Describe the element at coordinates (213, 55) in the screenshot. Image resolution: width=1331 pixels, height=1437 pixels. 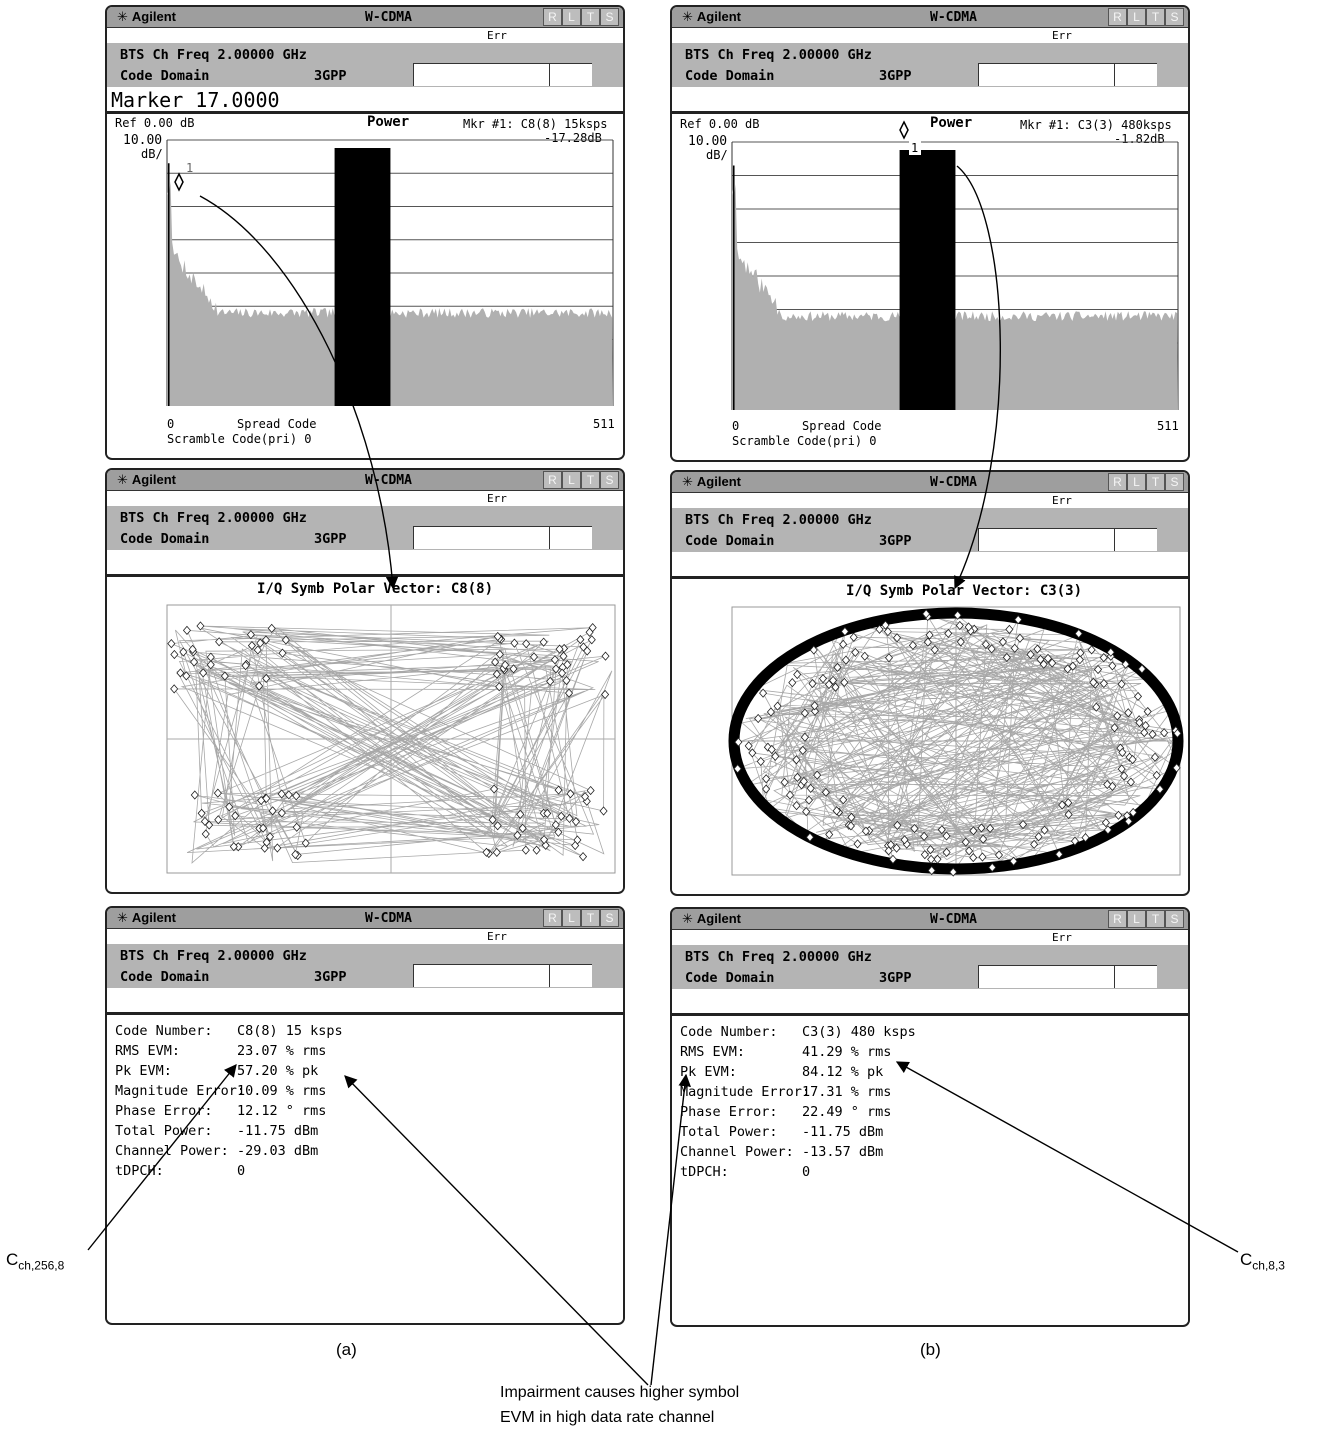
I see `header-freq: BTS Ch Freq 2.00000 GHz` at that location.